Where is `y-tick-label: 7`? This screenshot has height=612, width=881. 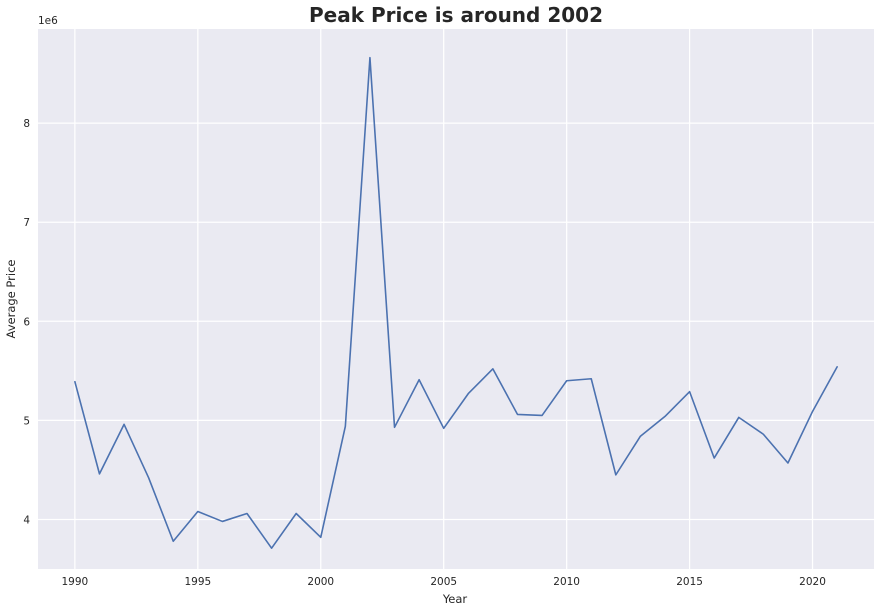 y-tick-label: 7 is located at coordinates (26, 223).